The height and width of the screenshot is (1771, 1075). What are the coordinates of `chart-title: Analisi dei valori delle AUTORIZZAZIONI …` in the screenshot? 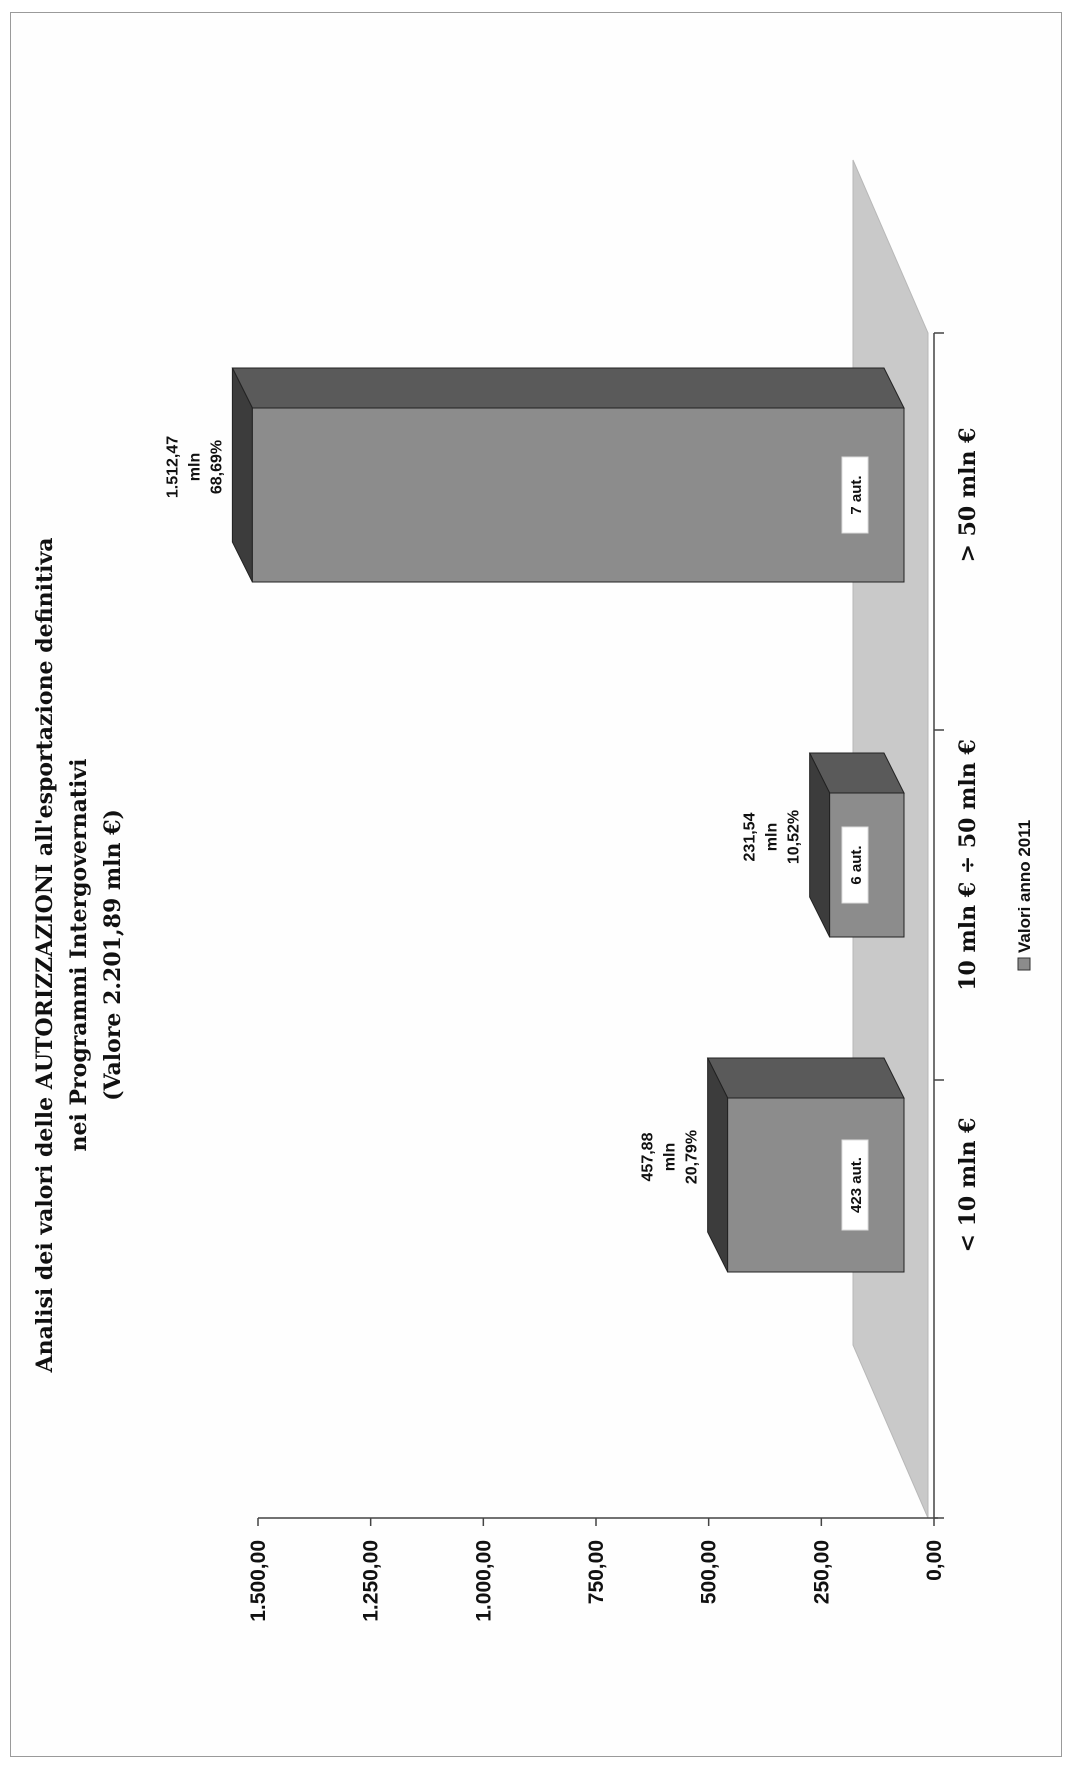 It's located at (79, 955).